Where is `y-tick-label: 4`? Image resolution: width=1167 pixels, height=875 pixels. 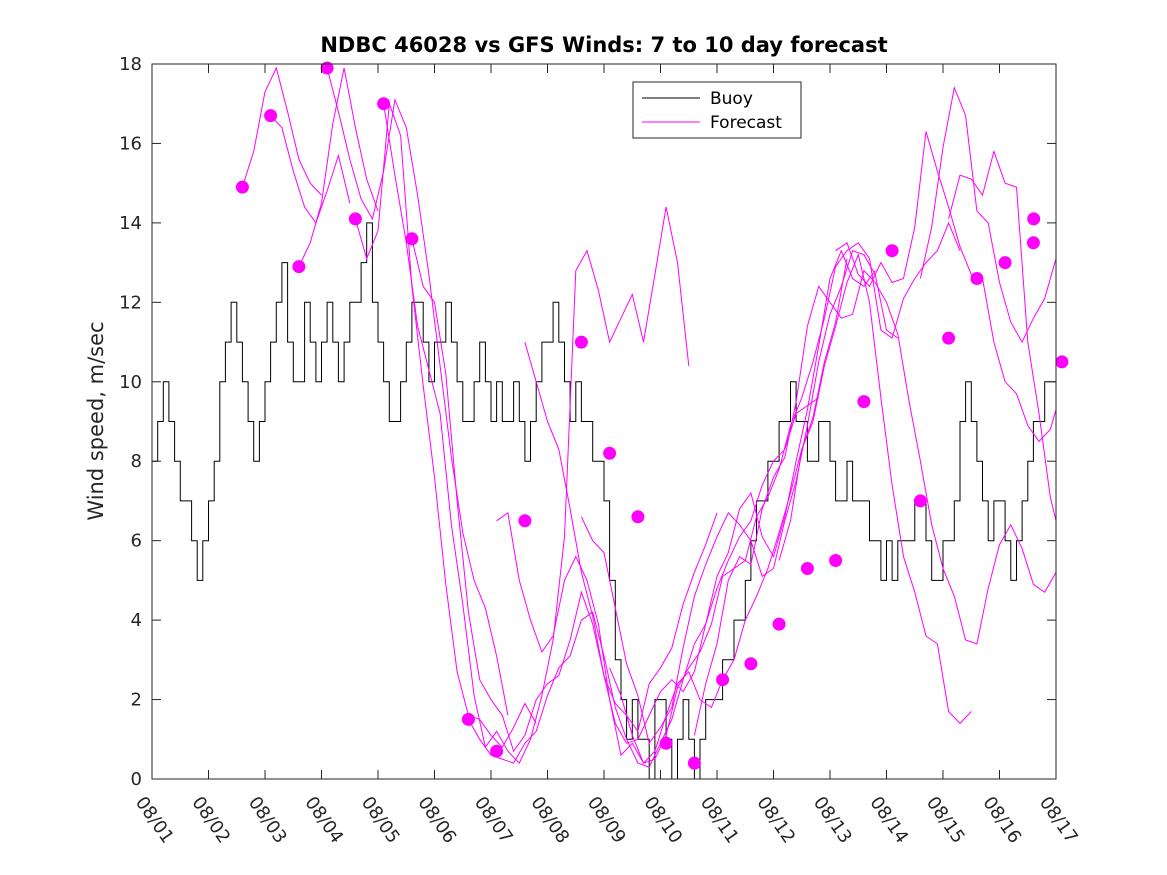 y-tick-label: 4 is located at coordinates (136, 620).